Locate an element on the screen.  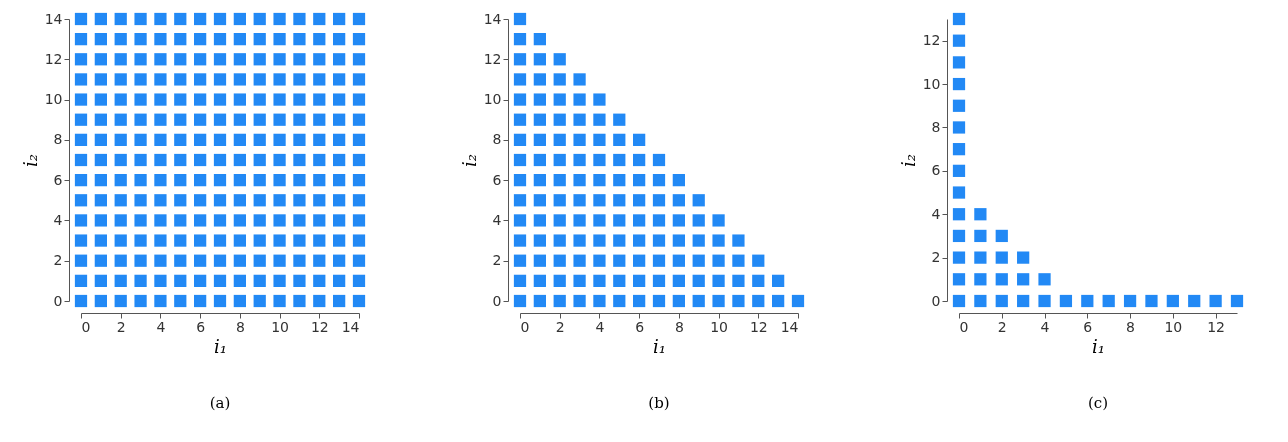
text: (a) is located at coordinates (220, 403).